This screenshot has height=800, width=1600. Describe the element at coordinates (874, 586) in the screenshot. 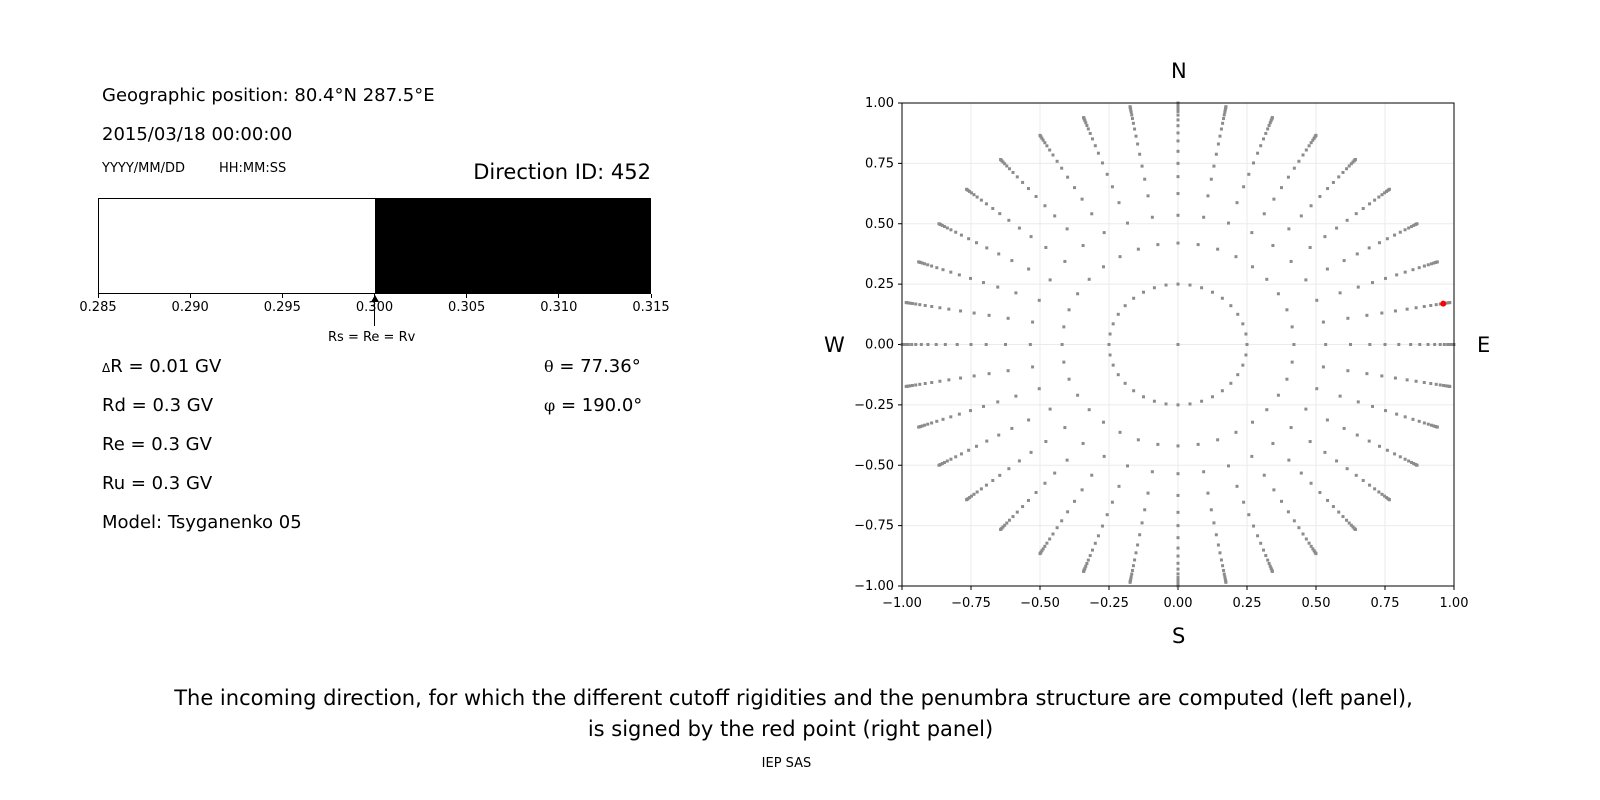

I see `y-tick-label: −1.00` at that location.